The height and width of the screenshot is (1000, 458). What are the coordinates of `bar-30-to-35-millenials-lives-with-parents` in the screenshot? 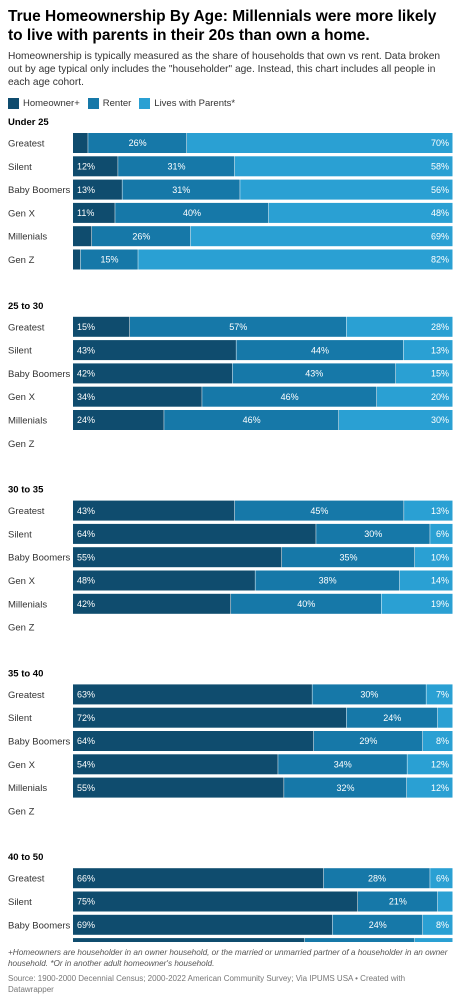 It's located at (417, 603).